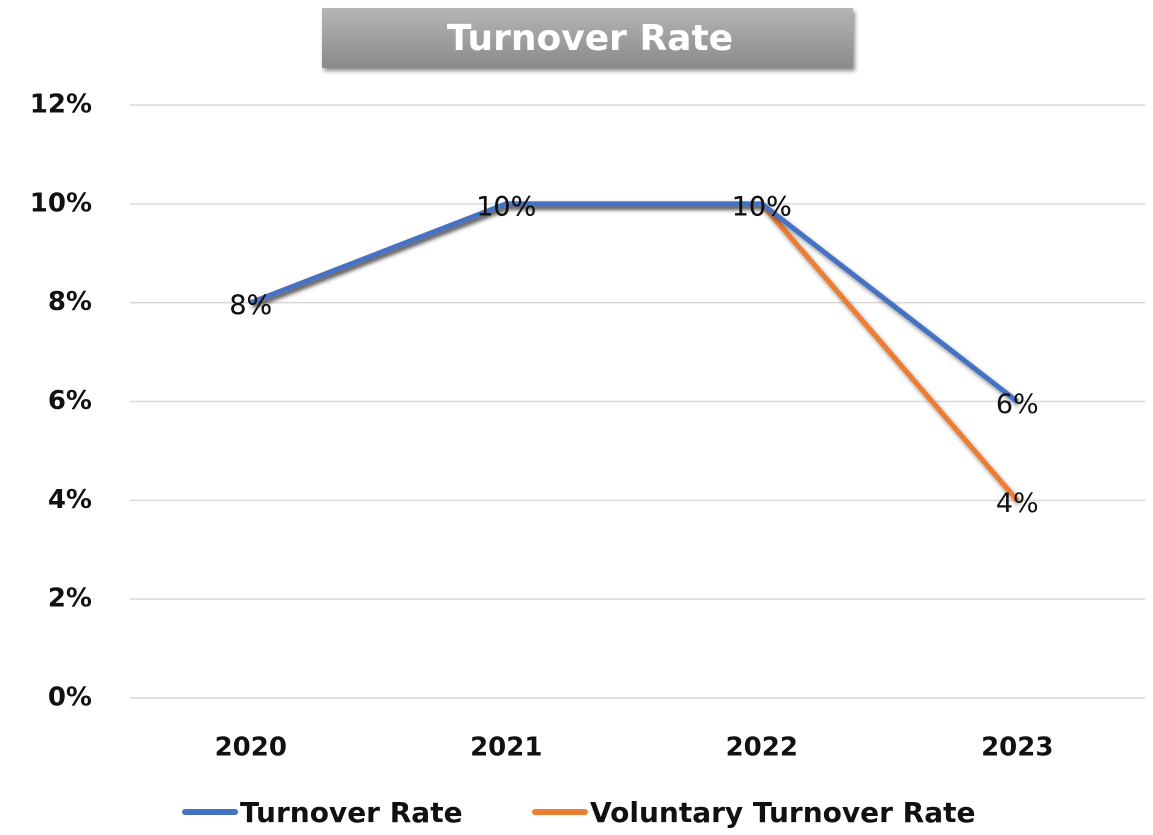 This screenshot has width=1153, height=835. What do you see at coordinates (70, 401) in the screenshot?
I see `y-tick-label: 6%` at bounding box center [70, 401].